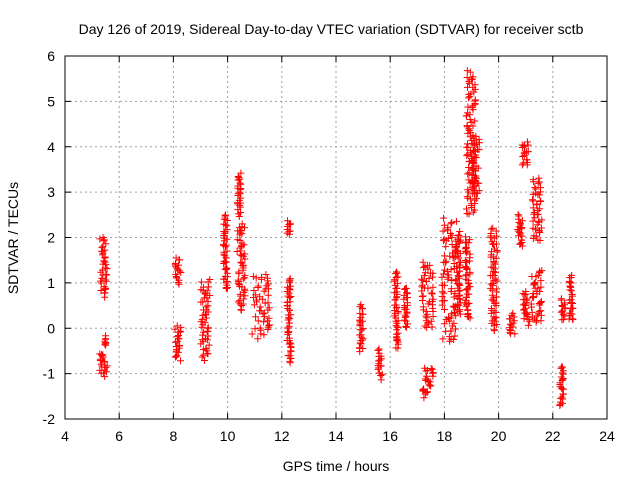 The height and width of the screenshot is (480, 640). Describe the element at coordinates (49, 374) in the screenshot. I see `y-tick-label: -1` at that location.